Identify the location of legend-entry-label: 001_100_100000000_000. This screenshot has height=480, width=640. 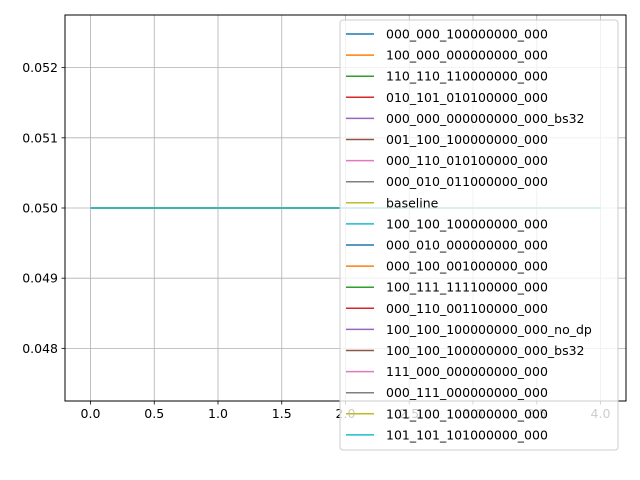
(467, 139).